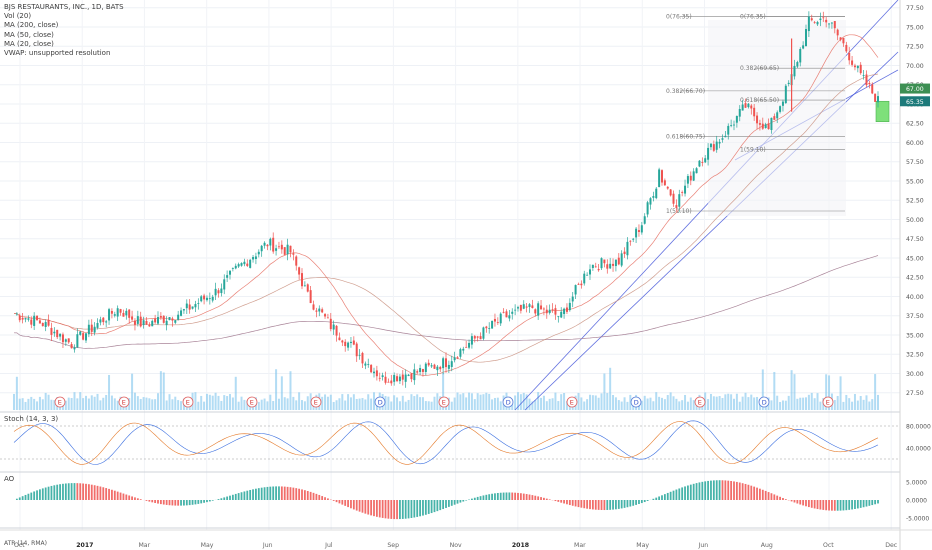  I want to click on indicator-ma50: MA (50, close), so click(29, 34).